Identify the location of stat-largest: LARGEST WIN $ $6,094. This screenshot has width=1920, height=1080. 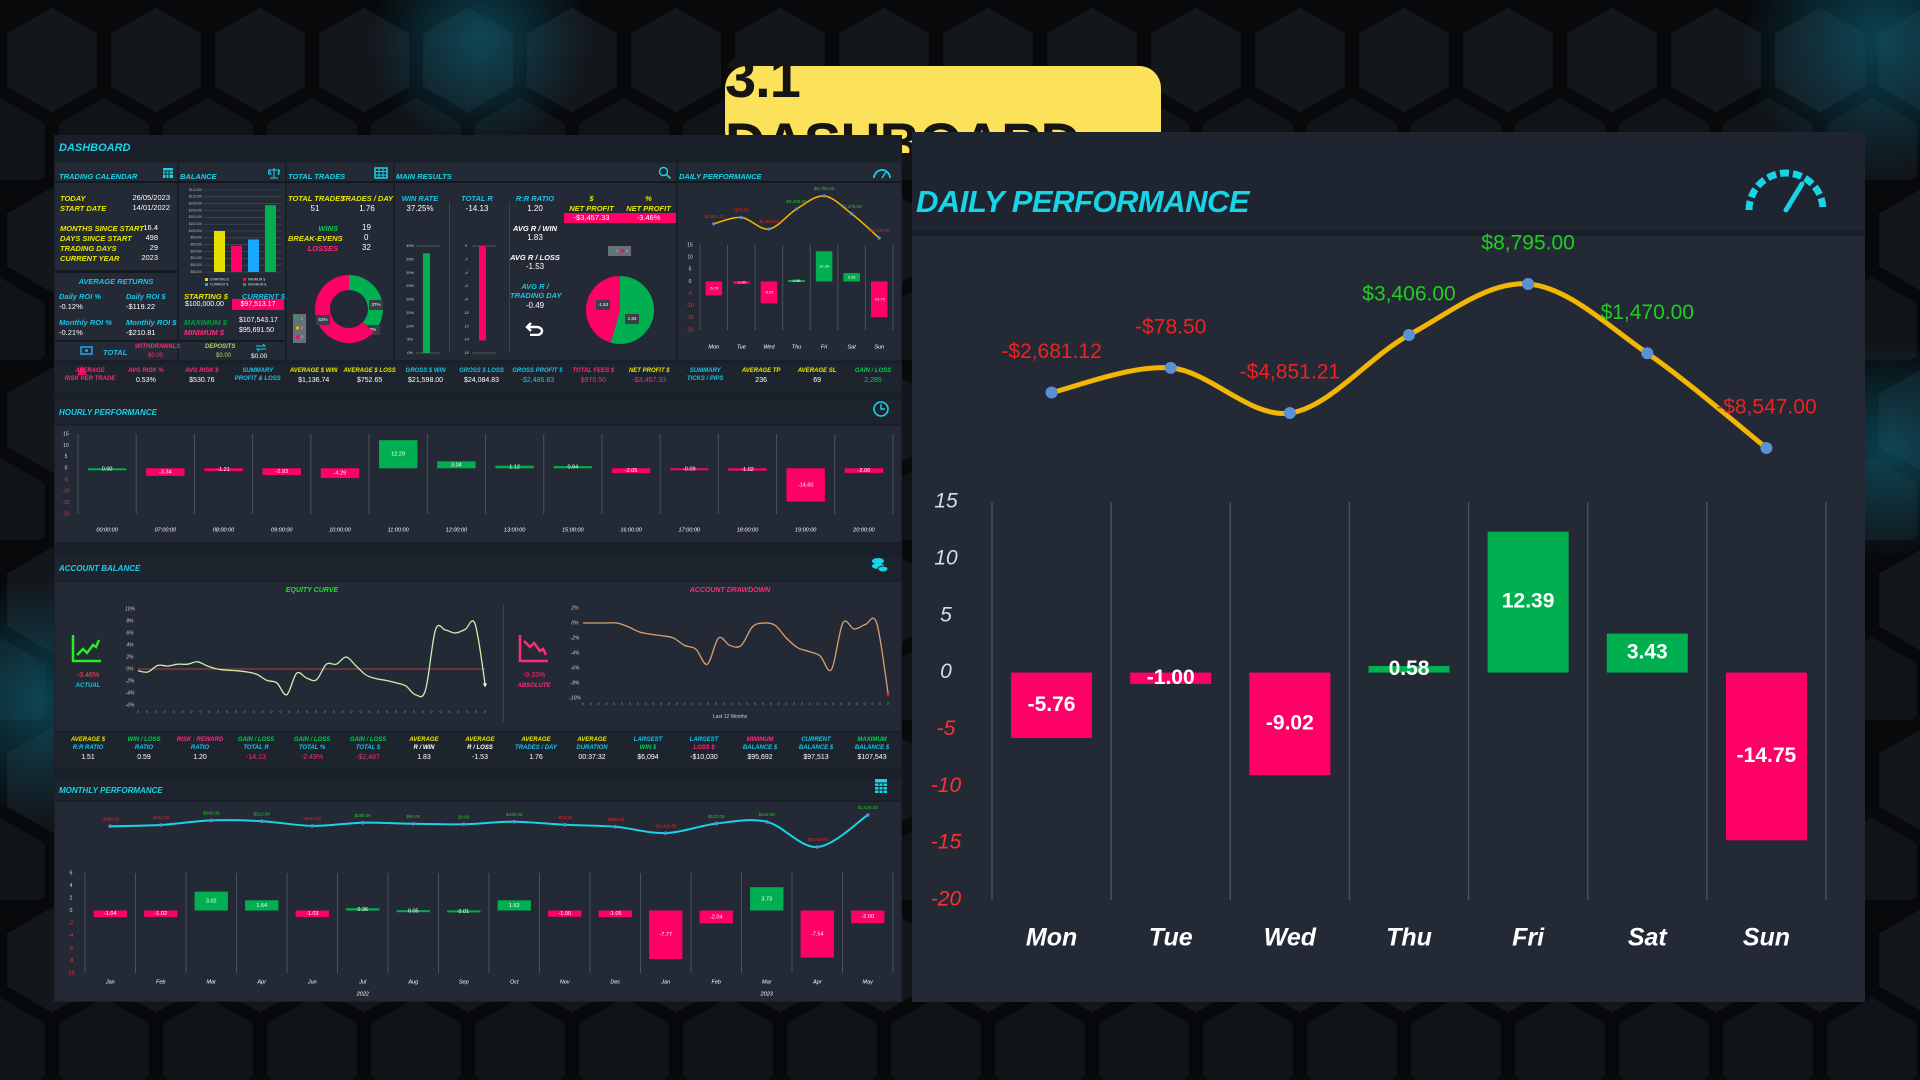
(648, 749).